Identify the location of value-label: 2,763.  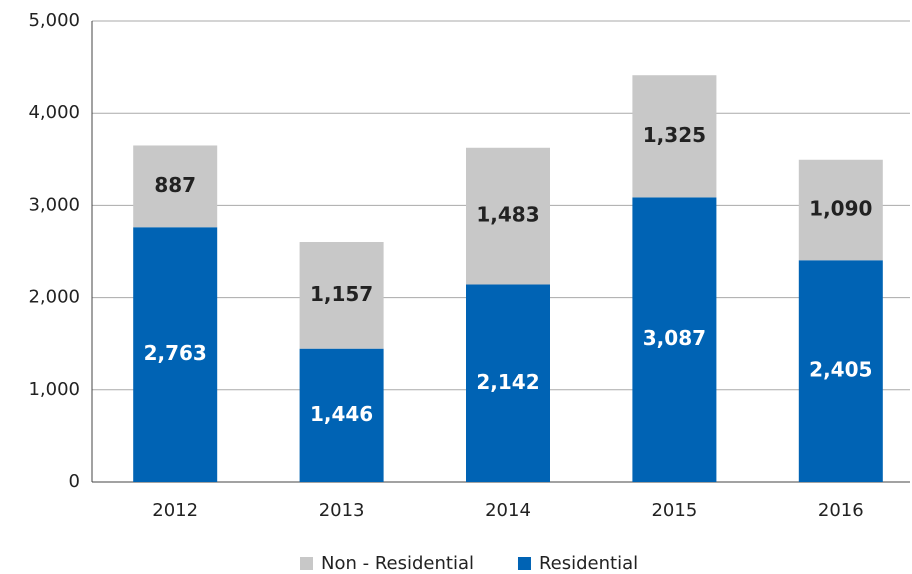
(175, 353).